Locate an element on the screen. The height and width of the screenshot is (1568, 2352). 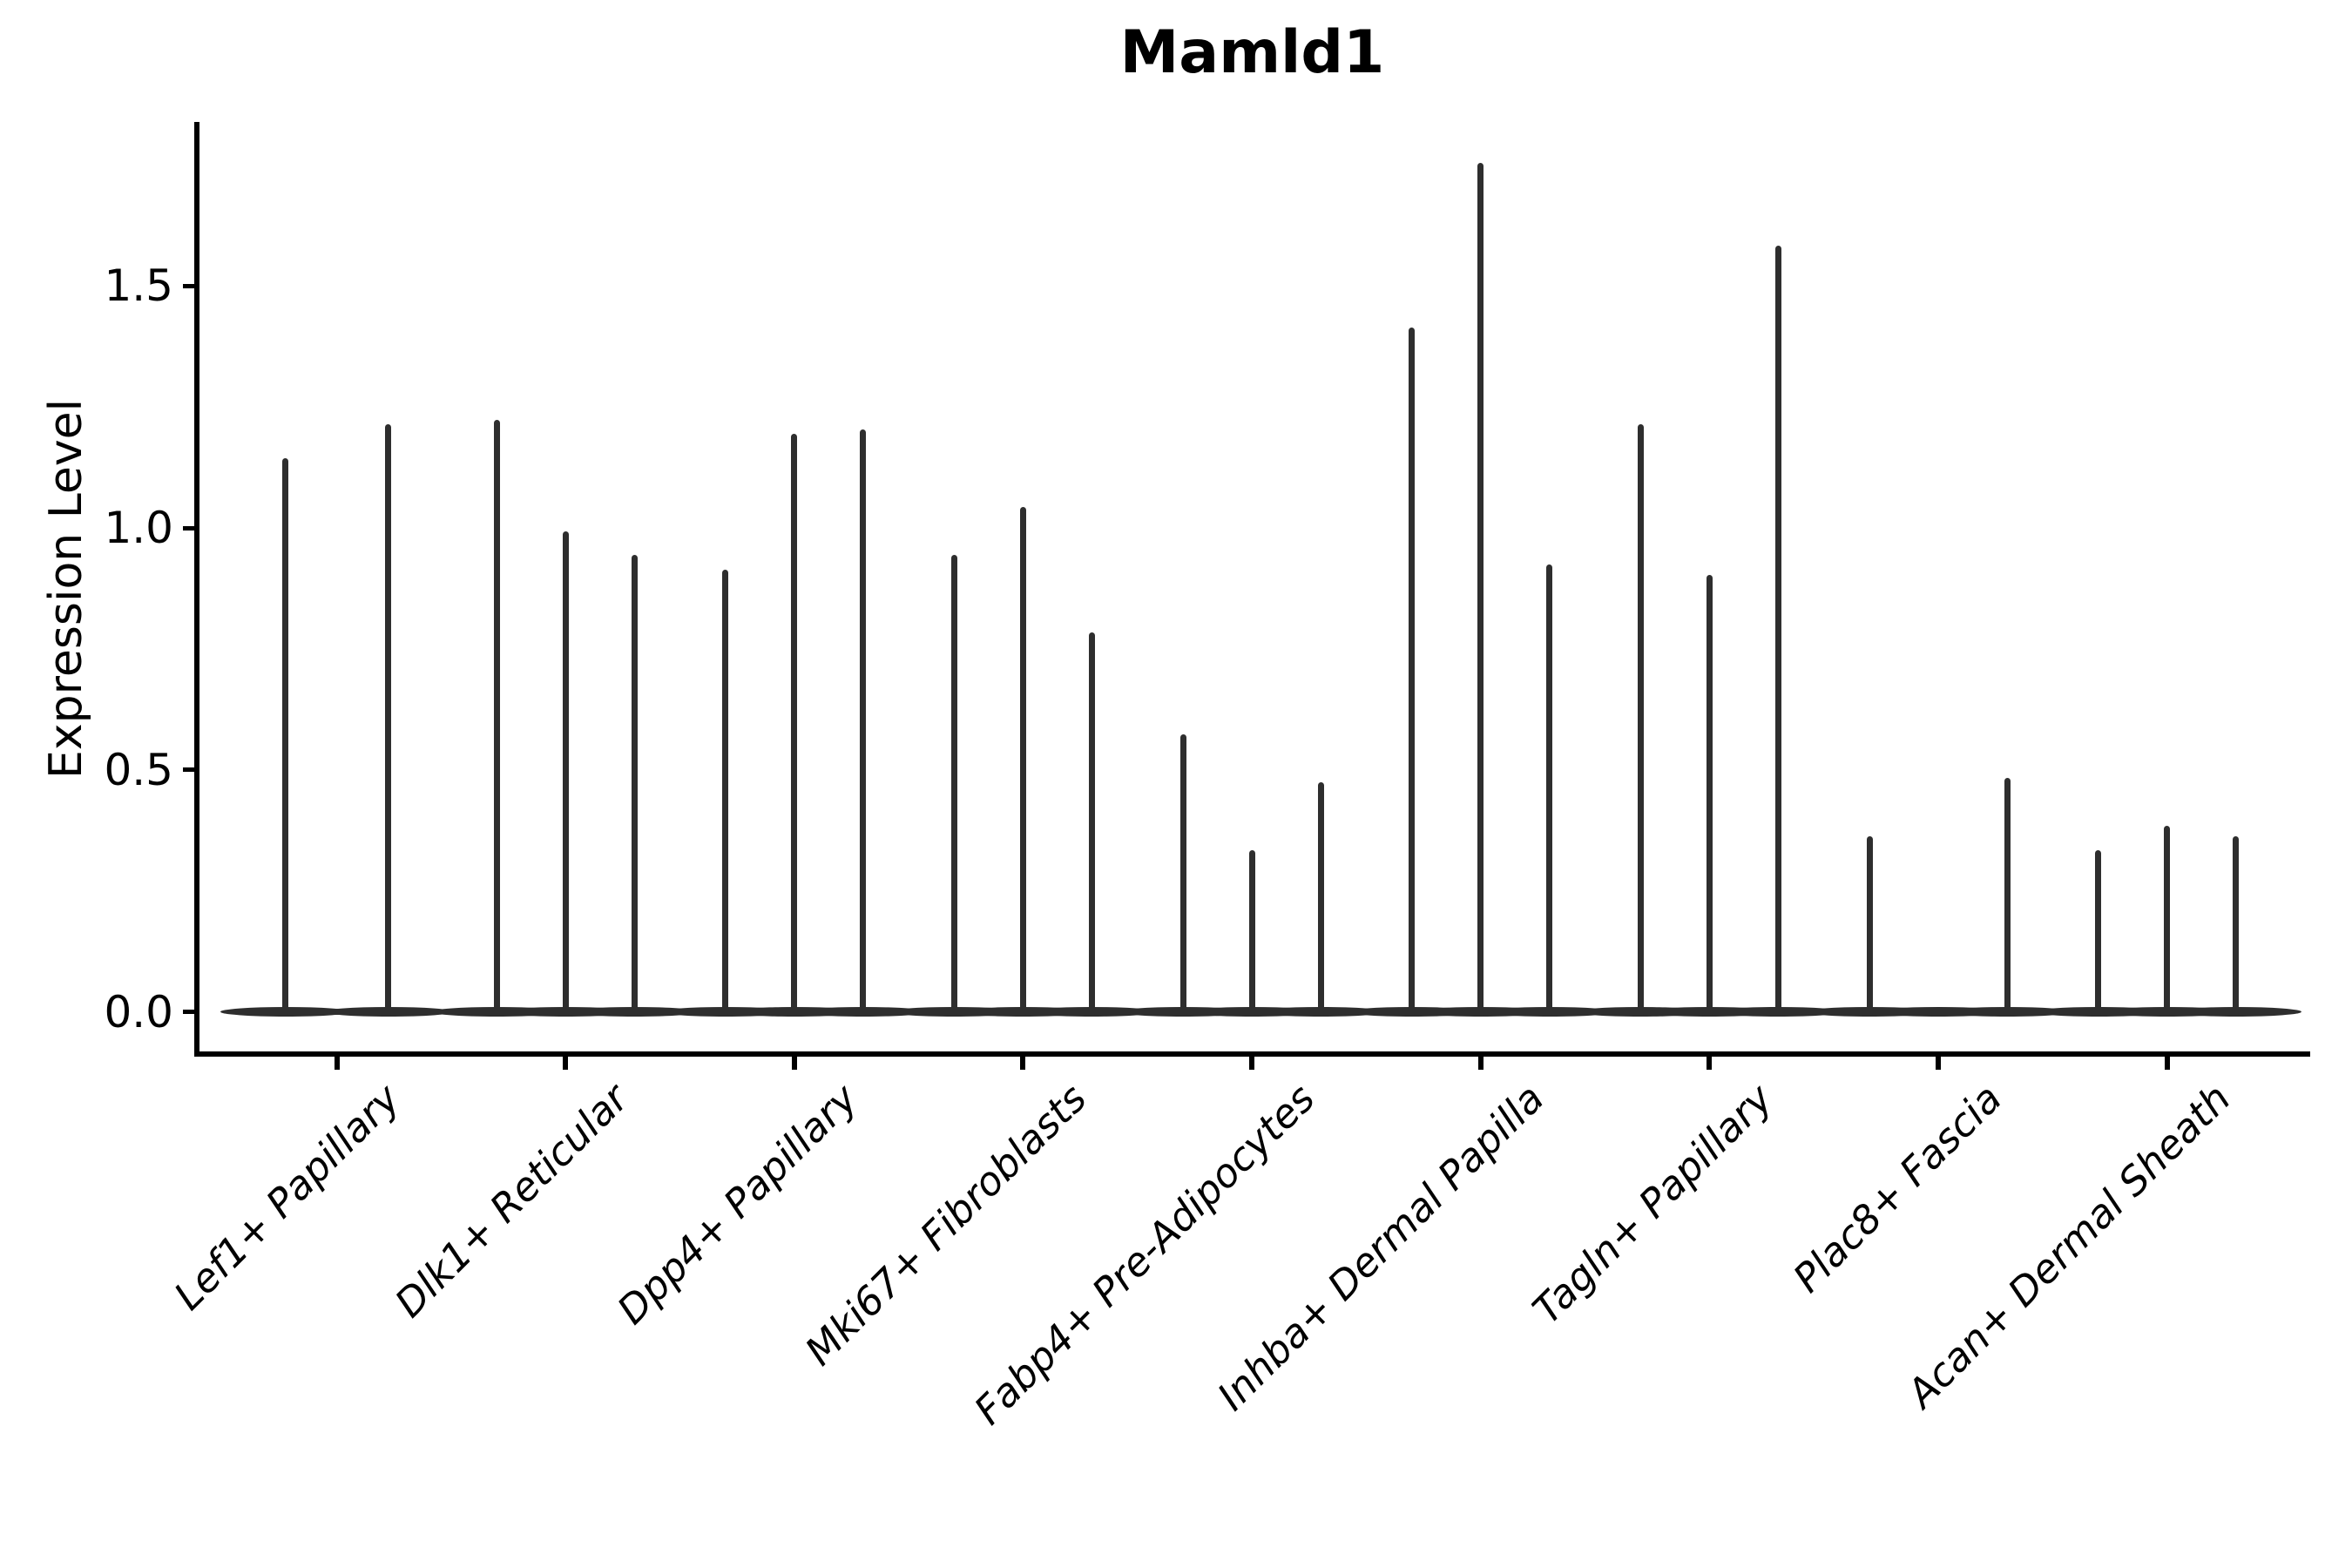
y-tick-label: 0.5 is located at coordinates (138, 769).